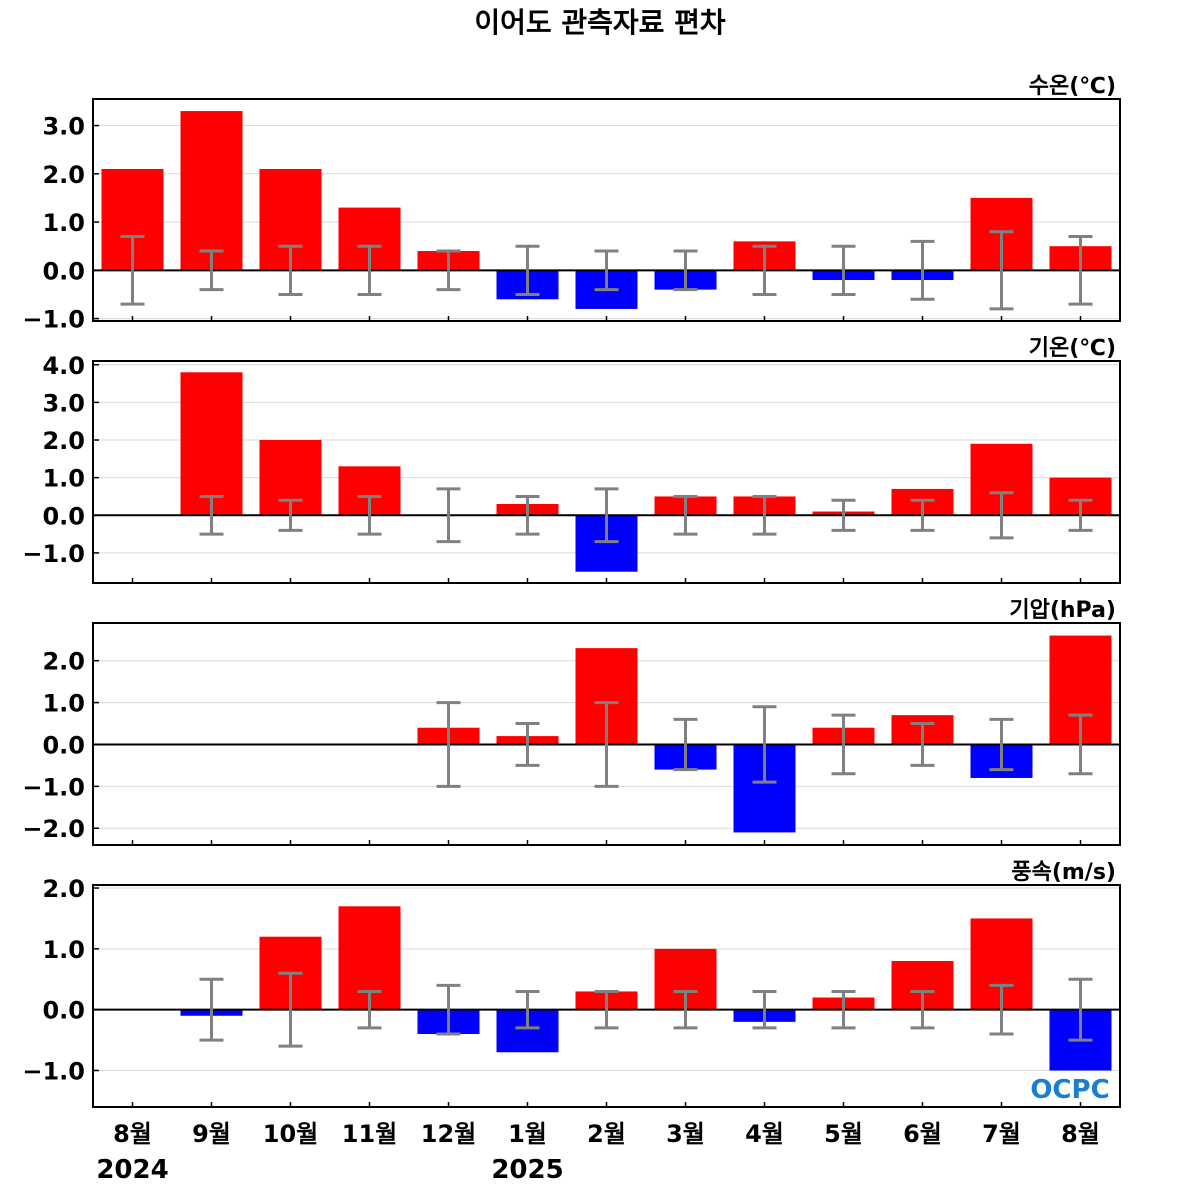 The image size is (1200, 1200). Describe the element at coordinates (63, 366) in the screenshot. I see `y-tick-label: 4.0` at that location.